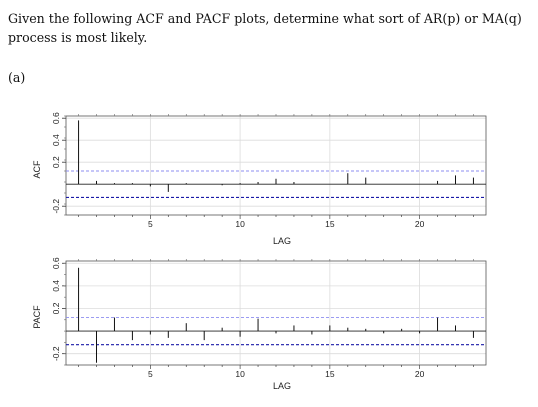  Describe the element at coordinates (150, 374) in the screenshot. I see `pacf-xtick-label: 5` at that location.